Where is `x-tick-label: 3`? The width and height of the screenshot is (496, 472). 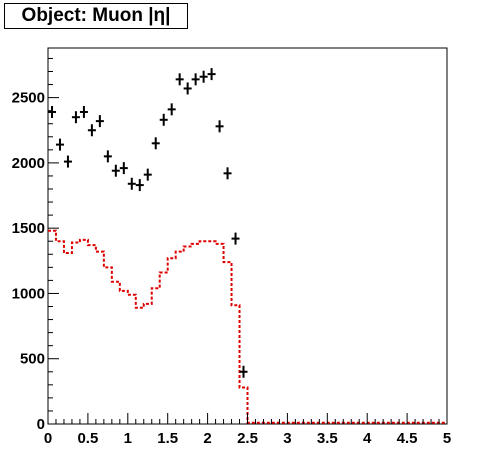 x-tick-label: 3 is located at coordinates (287, 438).